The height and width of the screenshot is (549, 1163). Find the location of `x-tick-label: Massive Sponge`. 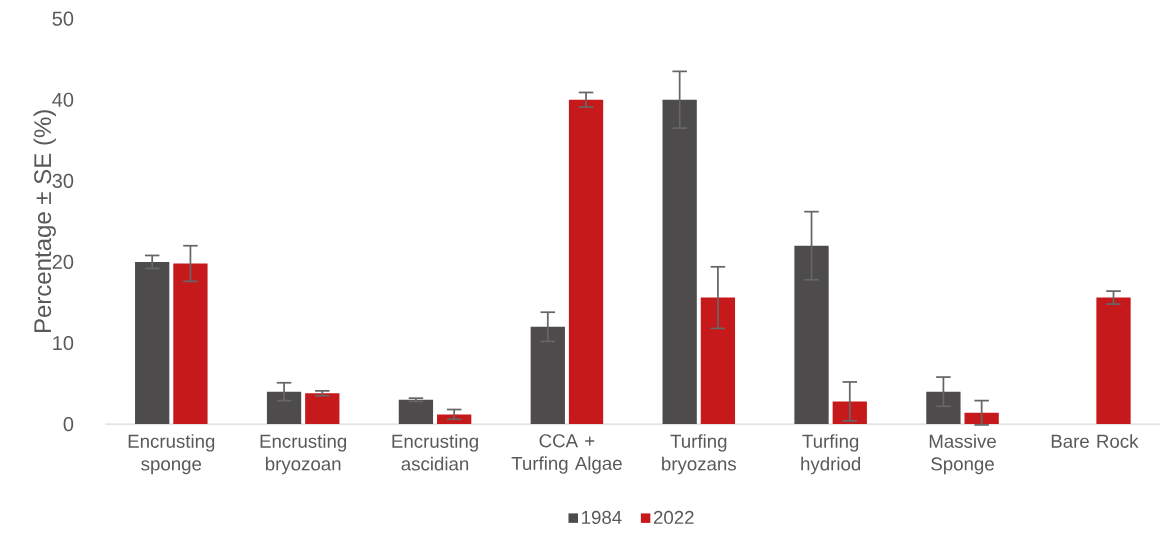

x-tick-label: Massive Sponge is located at coordinates (962, 453).